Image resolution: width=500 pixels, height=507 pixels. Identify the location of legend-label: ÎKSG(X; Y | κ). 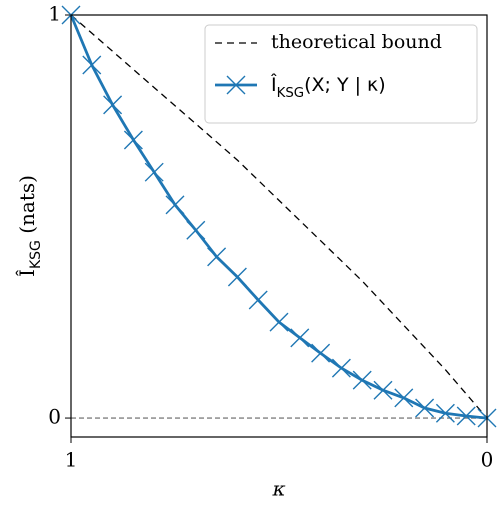
(328, 87).